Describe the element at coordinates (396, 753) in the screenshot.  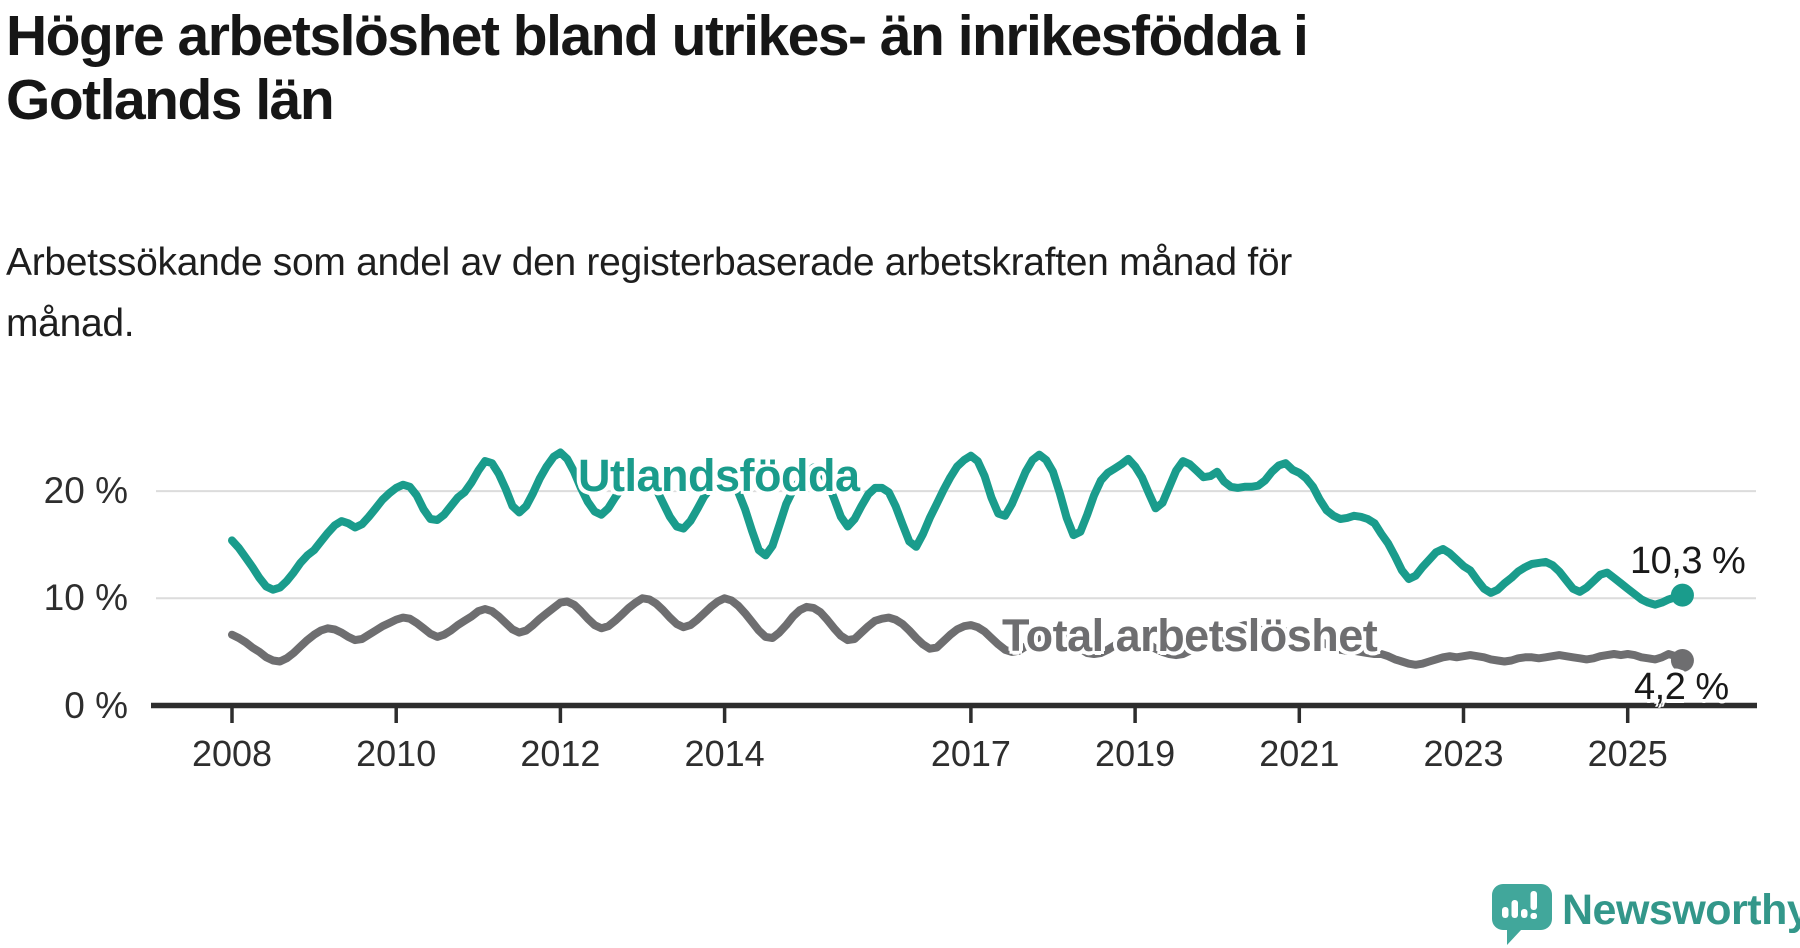
I see `x-axis-label-2010: 2010` at that location.